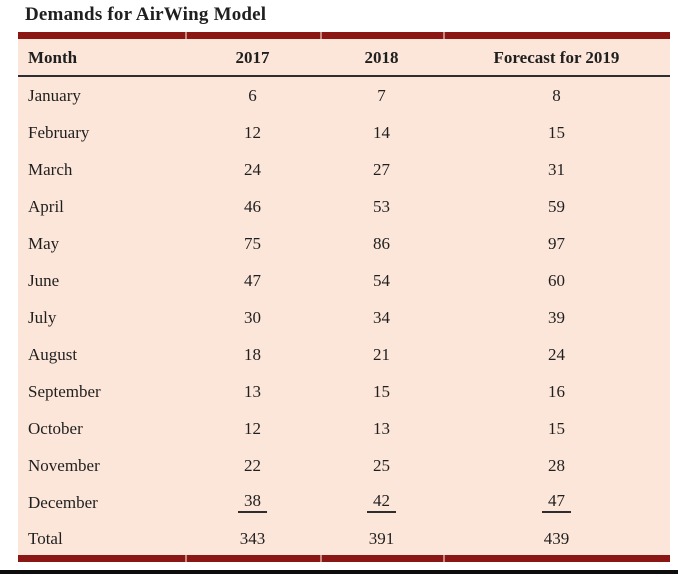  I want to click on value-cell: 8, so click(556, 95).